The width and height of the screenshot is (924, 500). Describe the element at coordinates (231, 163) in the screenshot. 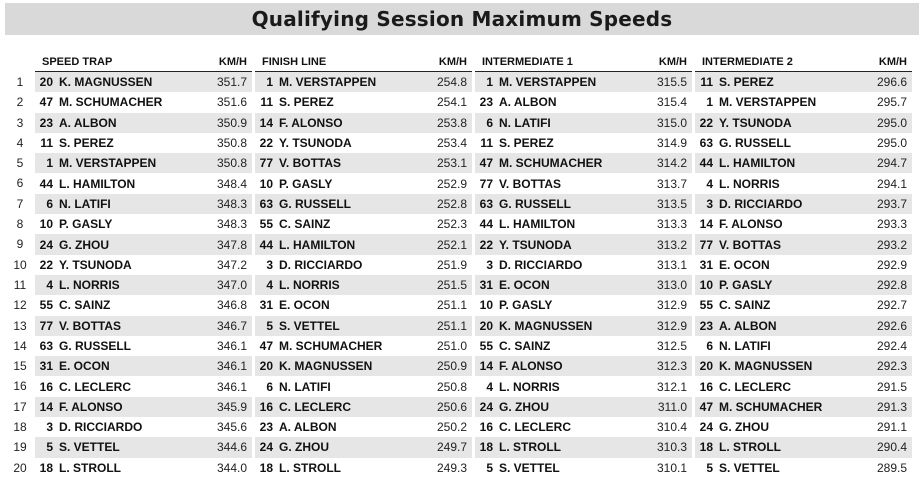

I see `speed-value: 350.8` at that location.